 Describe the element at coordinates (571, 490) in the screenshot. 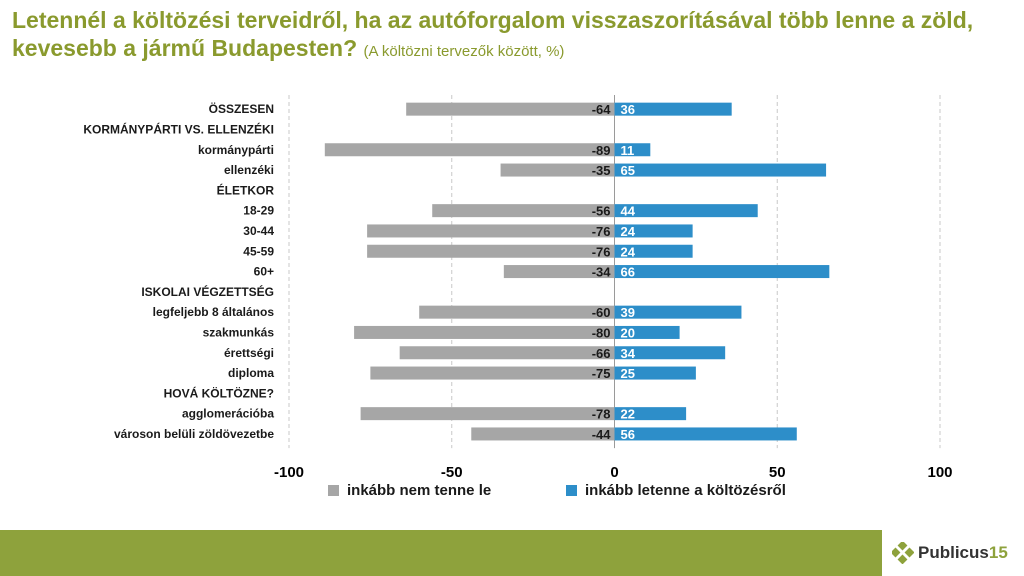

I see `legend-swatch-positive` at that location.